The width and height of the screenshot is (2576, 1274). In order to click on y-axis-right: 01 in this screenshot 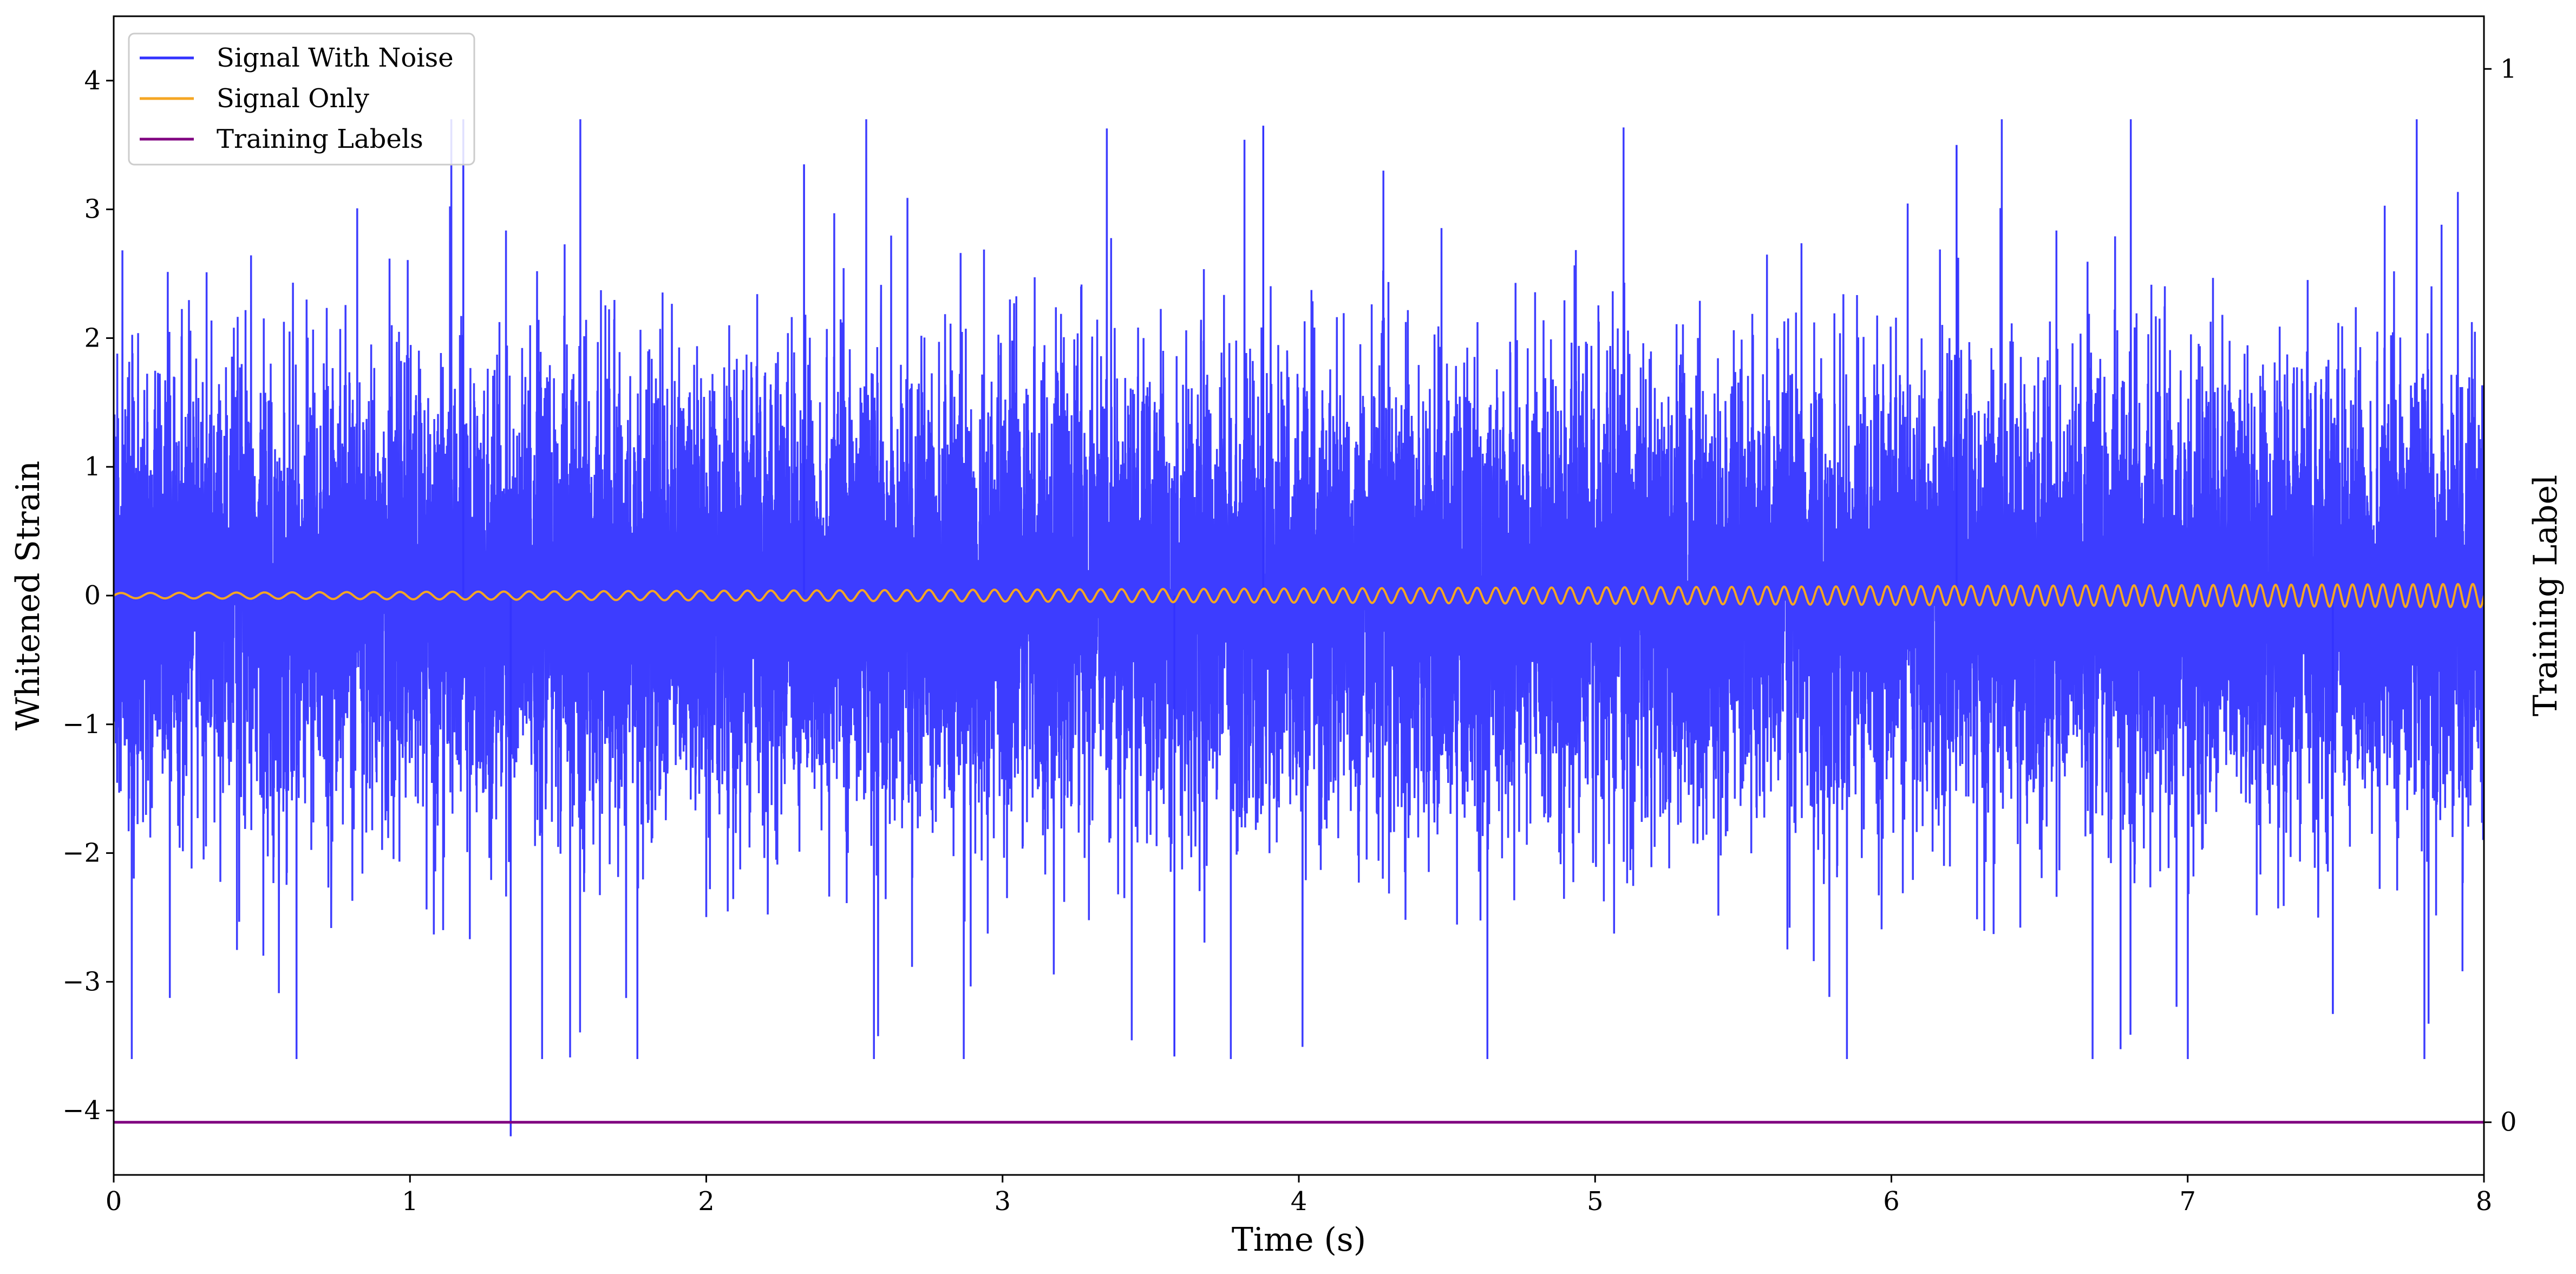, I will do `click(2500, 596)`.